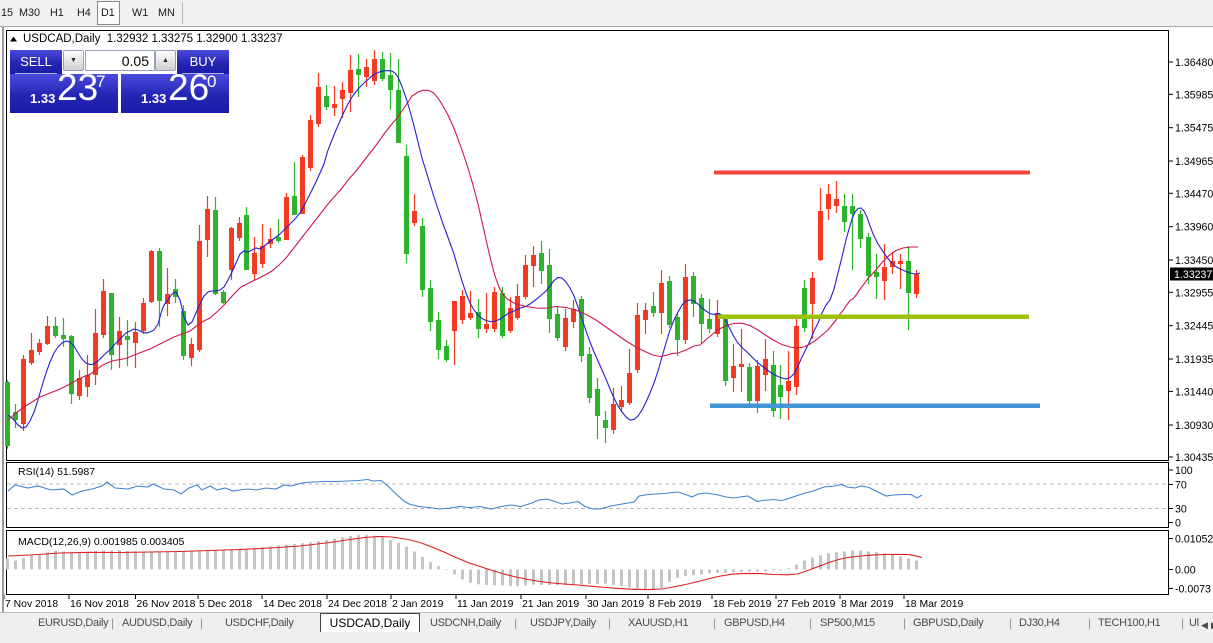  I want to click on svg-text: 14 Dec 2018, so click(292, 604).